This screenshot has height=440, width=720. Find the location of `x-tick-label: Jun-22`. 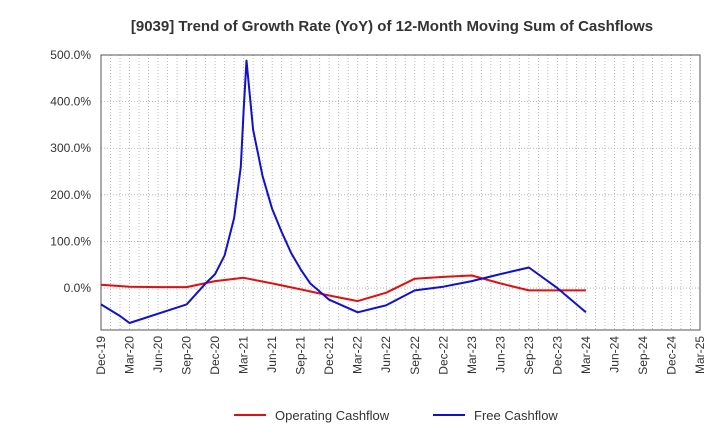

x-tick-label: Jun-22 is located at coordinates (386, 354).